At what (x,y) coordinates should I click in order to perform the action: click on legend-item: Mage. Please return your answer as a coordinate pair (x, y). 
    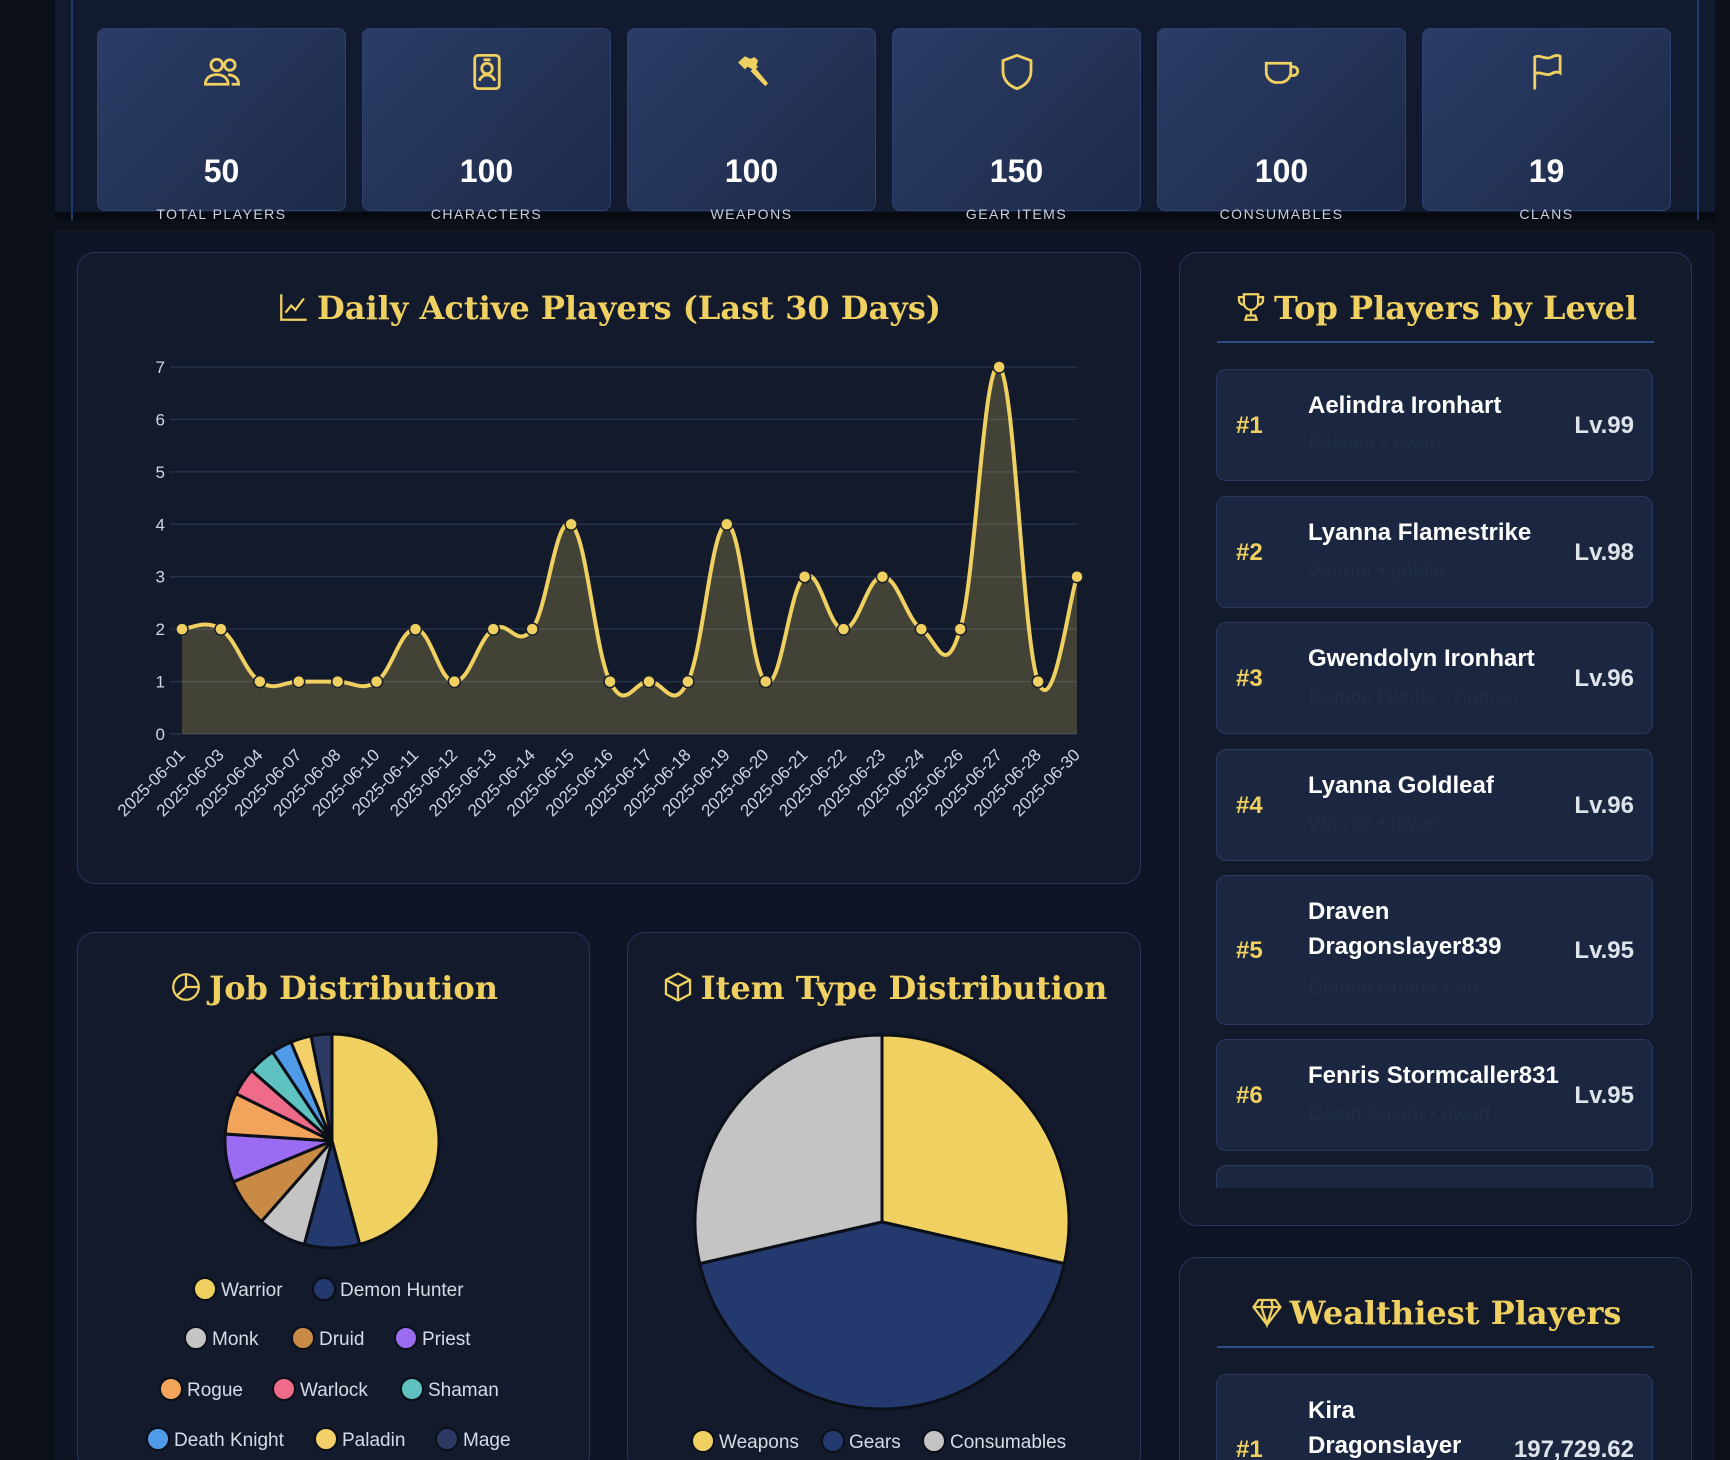
    Looking at the image, I should click on (473, 1439).